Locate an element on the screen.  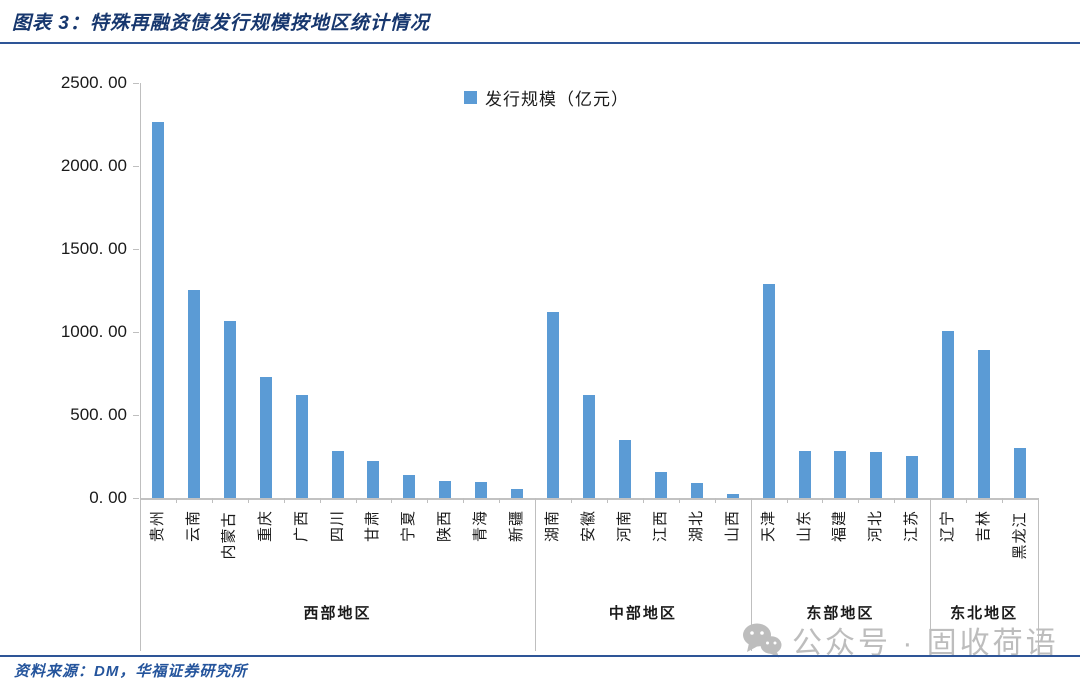
bar-山东 is located at coordinates (804, 474).